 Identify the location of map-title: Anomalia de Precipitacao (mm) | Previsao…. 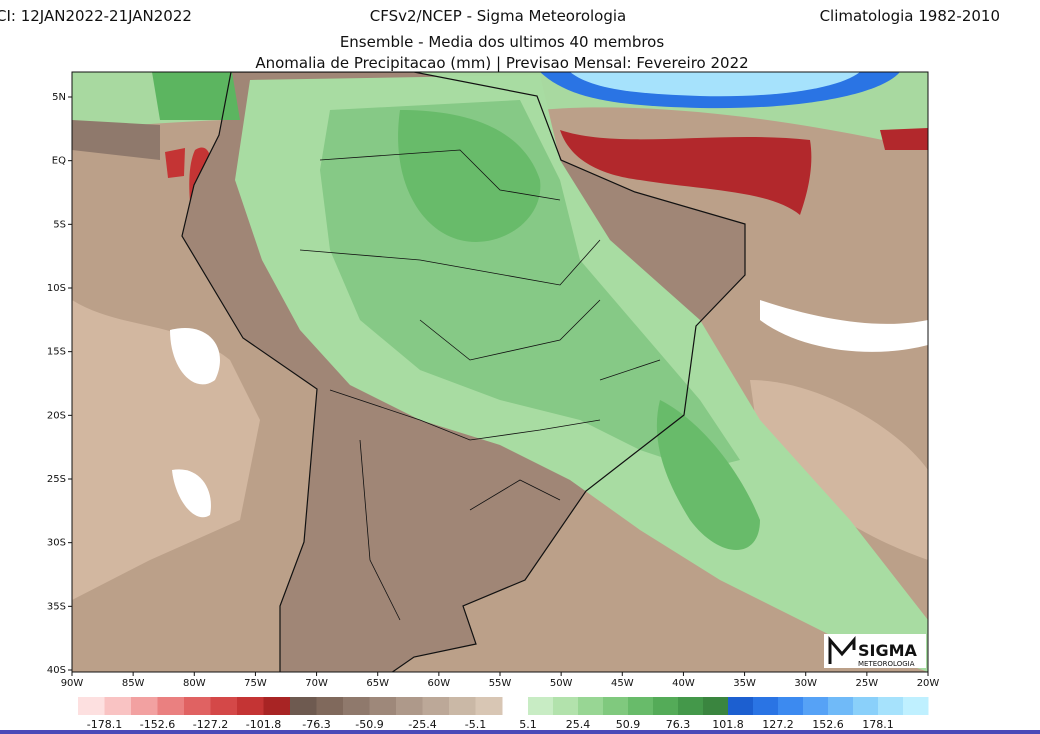
(501, 63).